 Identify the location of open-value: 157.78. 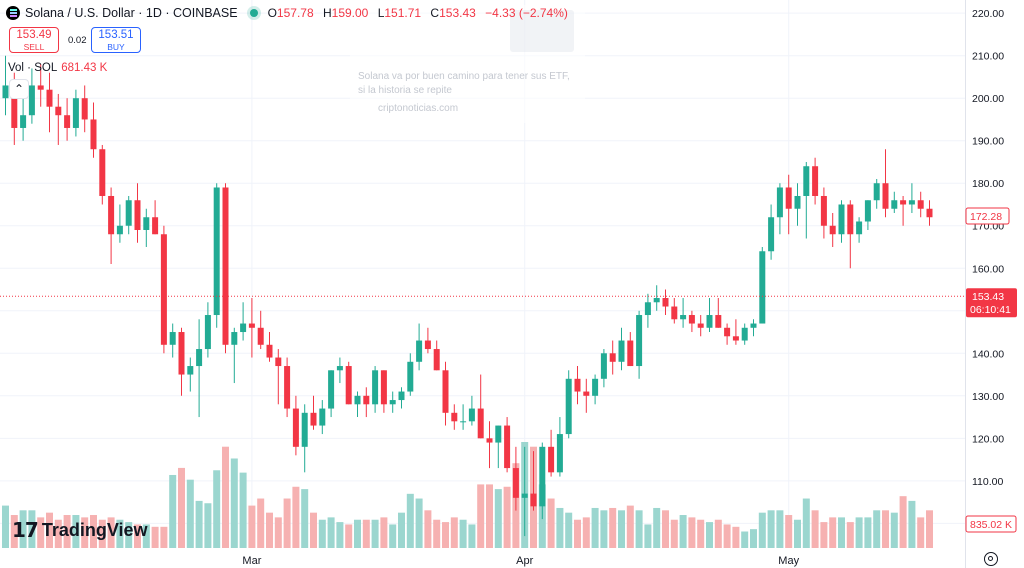
(295, 13).